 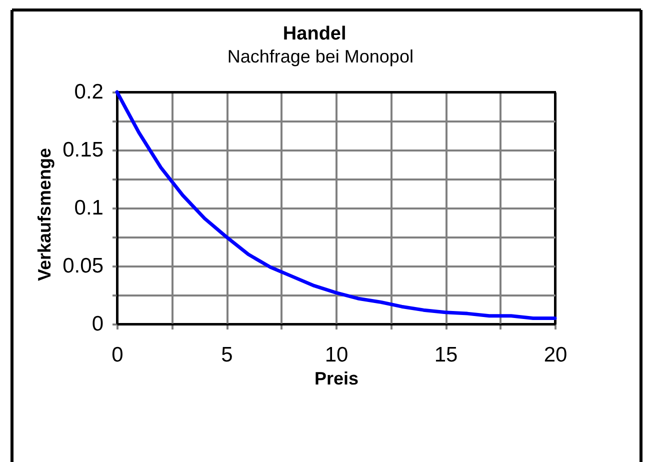 I want to click on y-axis-title: Verkaufsmenge, so click(x=44, y=215).